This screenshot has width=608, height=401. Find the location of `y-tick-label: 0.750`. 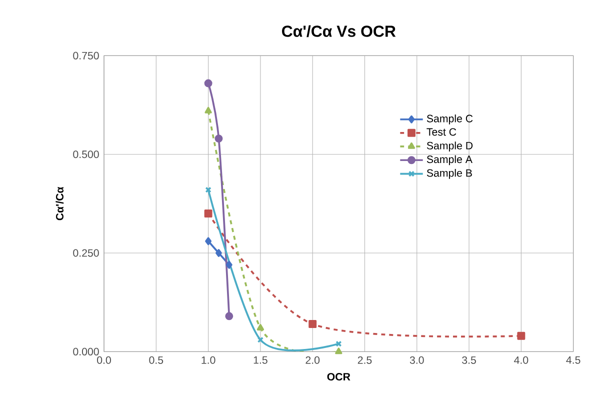

y-tick-label: 0.750 is located at coordinates (86, 56).